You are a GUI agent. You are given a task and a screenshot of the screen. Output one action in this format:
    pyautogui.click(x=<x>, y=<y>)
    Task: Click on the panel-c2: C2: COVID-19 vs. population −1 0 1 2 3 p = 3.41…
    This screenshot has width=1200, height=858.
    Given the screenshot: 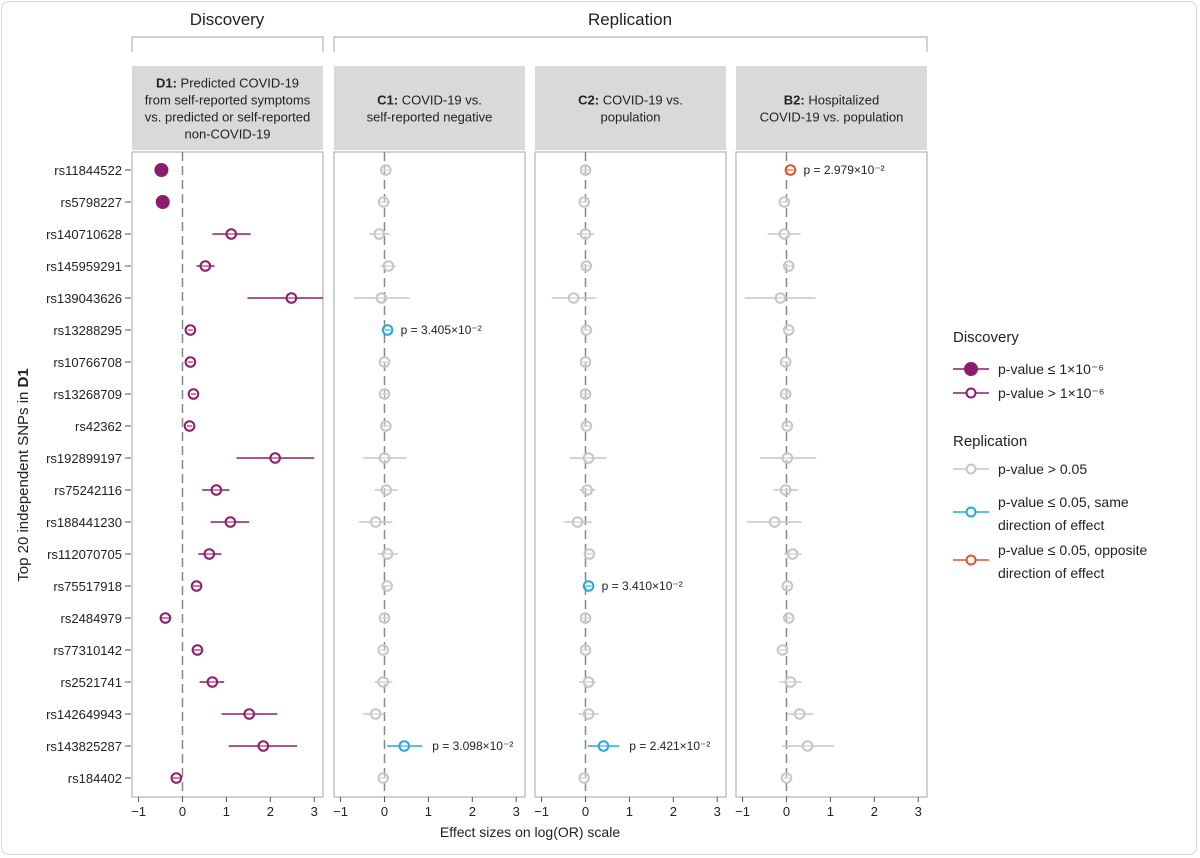 What is the action you would take?
    pyautogui.click(x=630, y=442)
    